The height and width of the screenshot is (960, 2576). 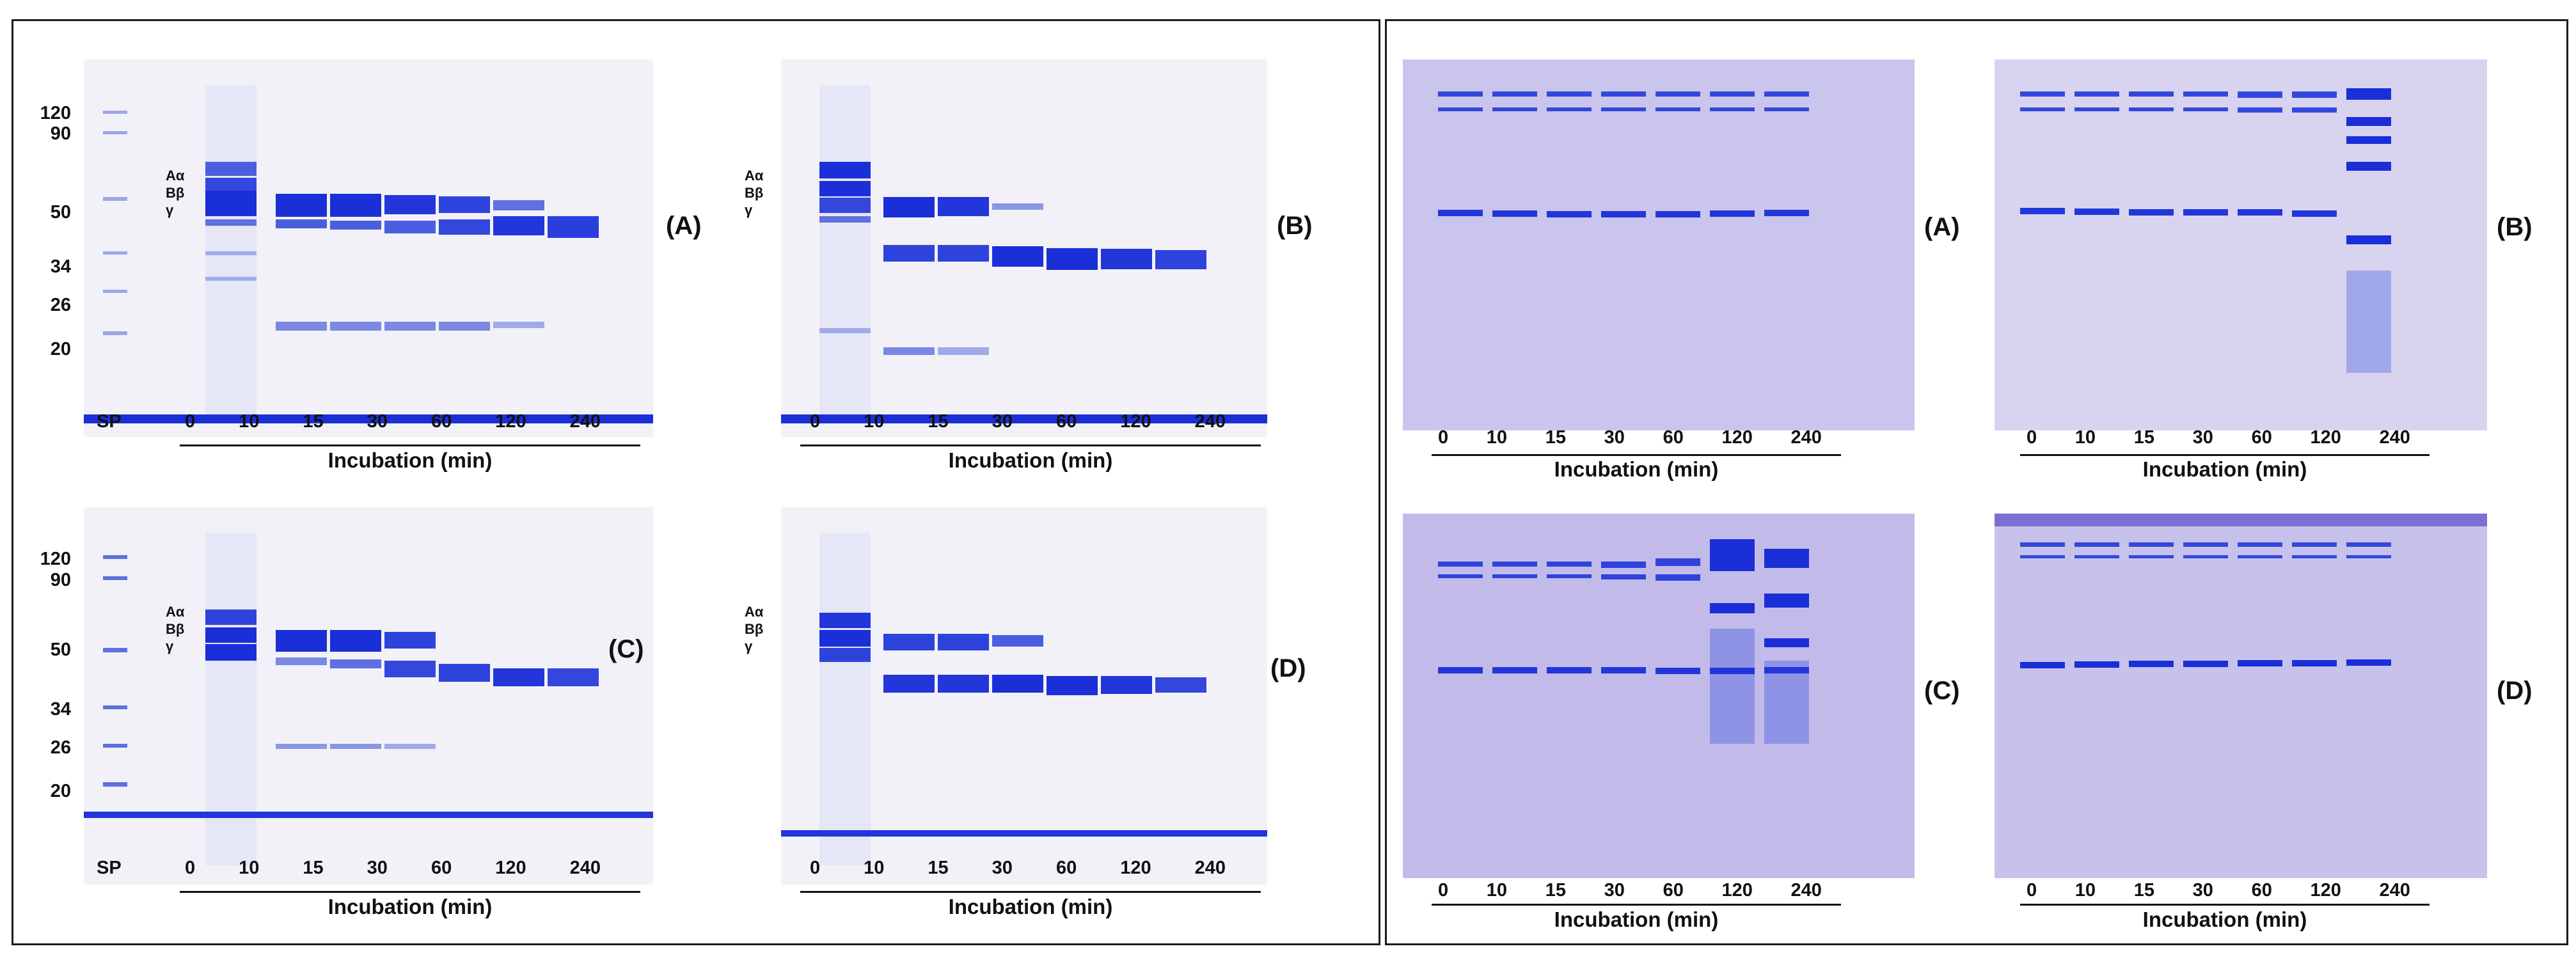 I want to click on mw-marker-20-c: 20, so click(x=60, y=791).